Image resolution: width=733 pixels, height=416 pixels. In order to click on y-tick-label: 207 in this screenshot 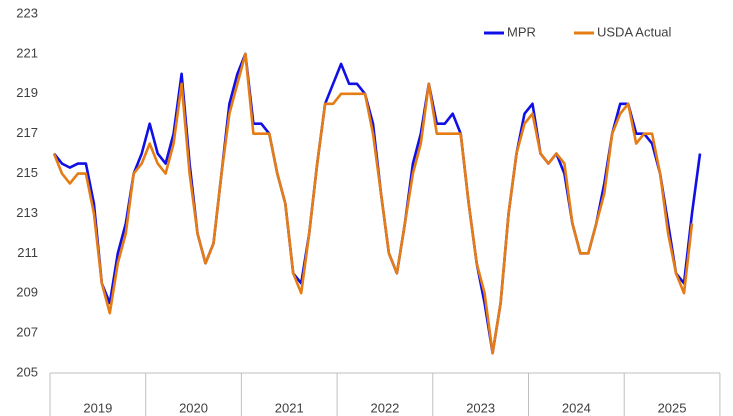, I will do `click(27, 332)`.